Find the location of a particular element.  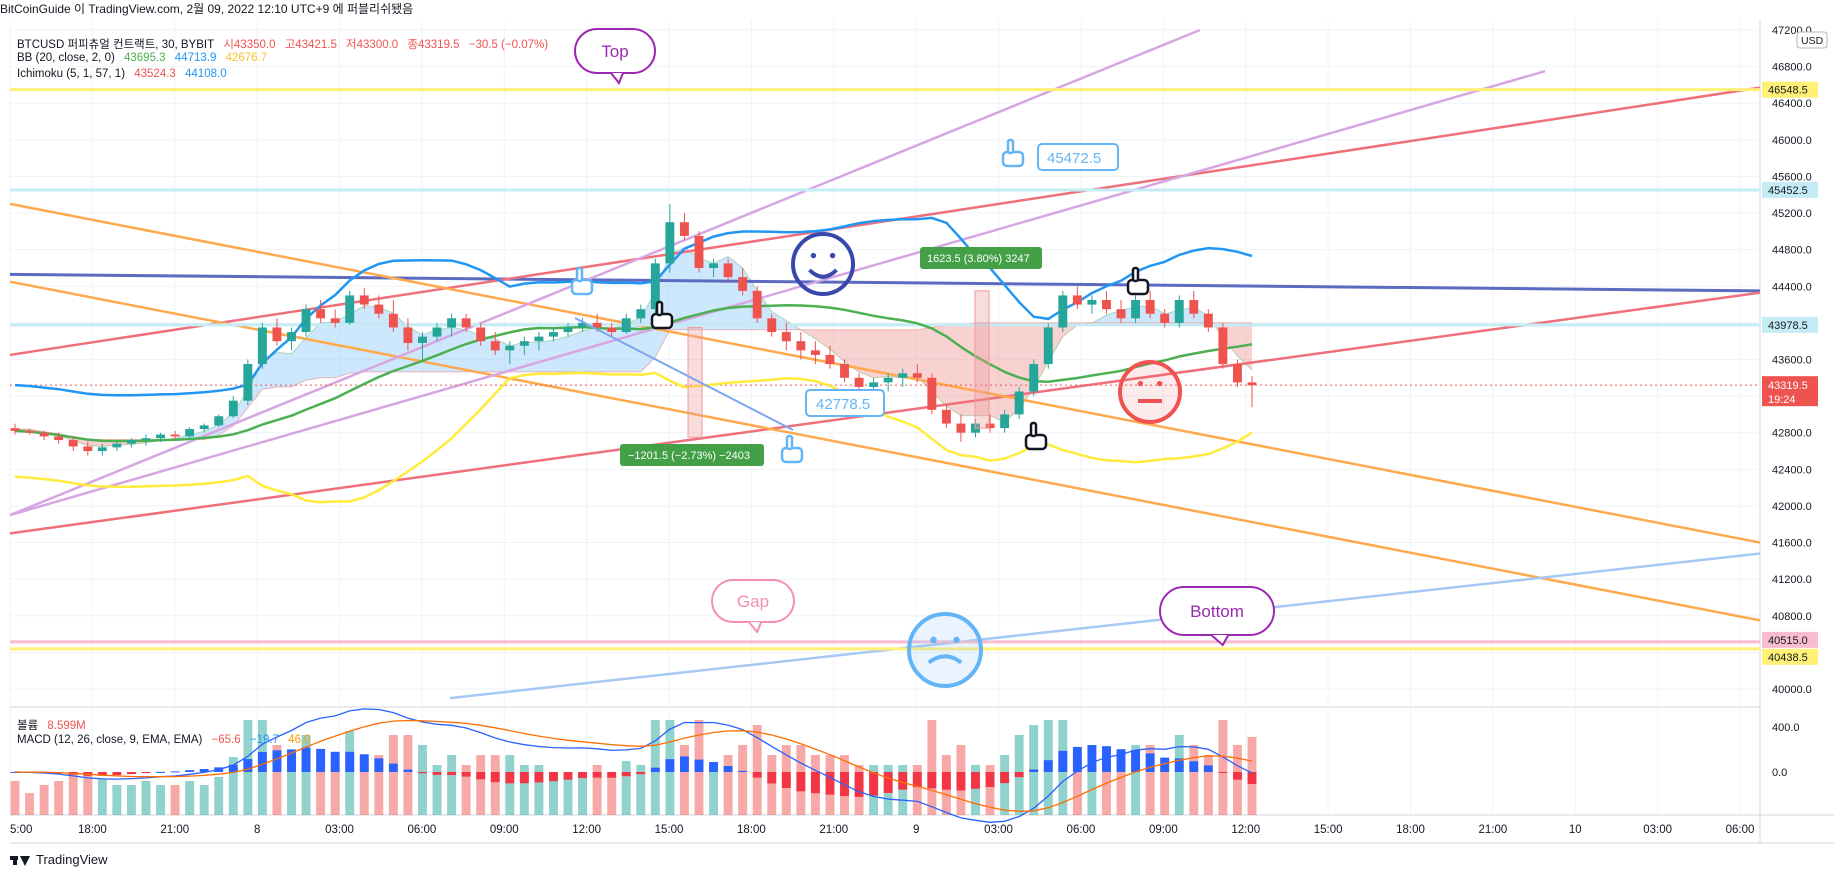

time-tick-label: 5:00 is located at coordinates (21, 830).